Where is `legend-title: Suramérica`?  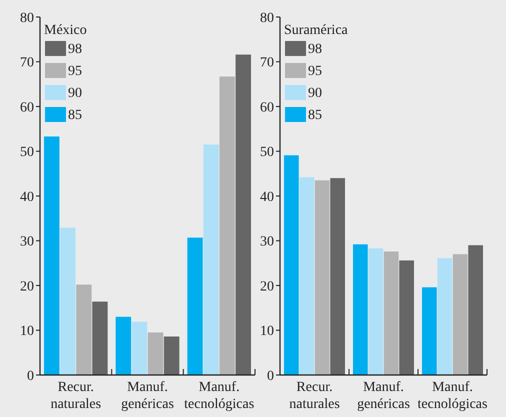 legend-title: Suramérica is located at coordinates (316, 30).